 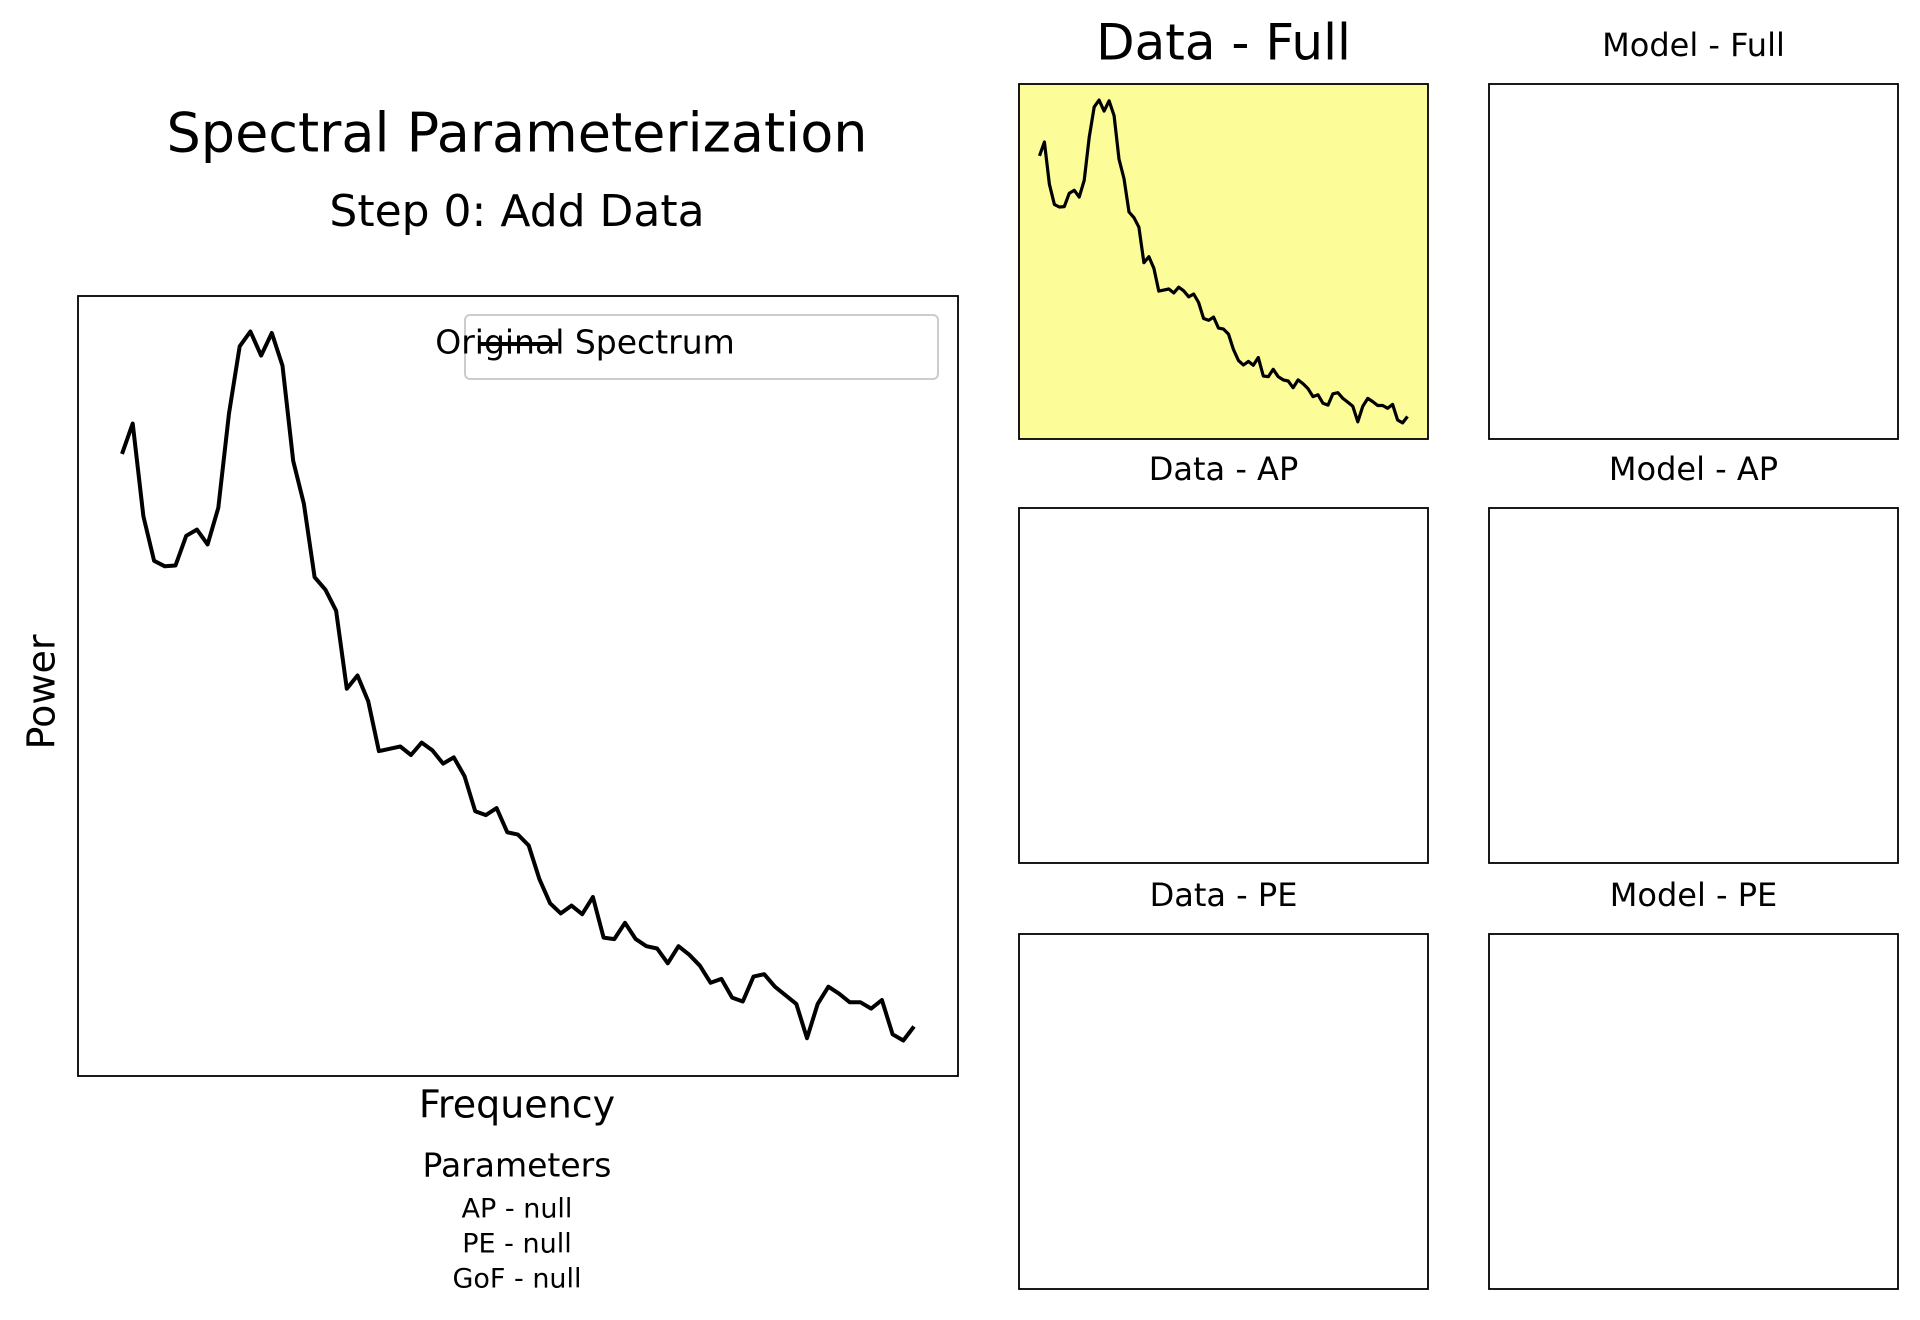 I want to click on panel-title: Data - AP, so click(x=1223, y=469).